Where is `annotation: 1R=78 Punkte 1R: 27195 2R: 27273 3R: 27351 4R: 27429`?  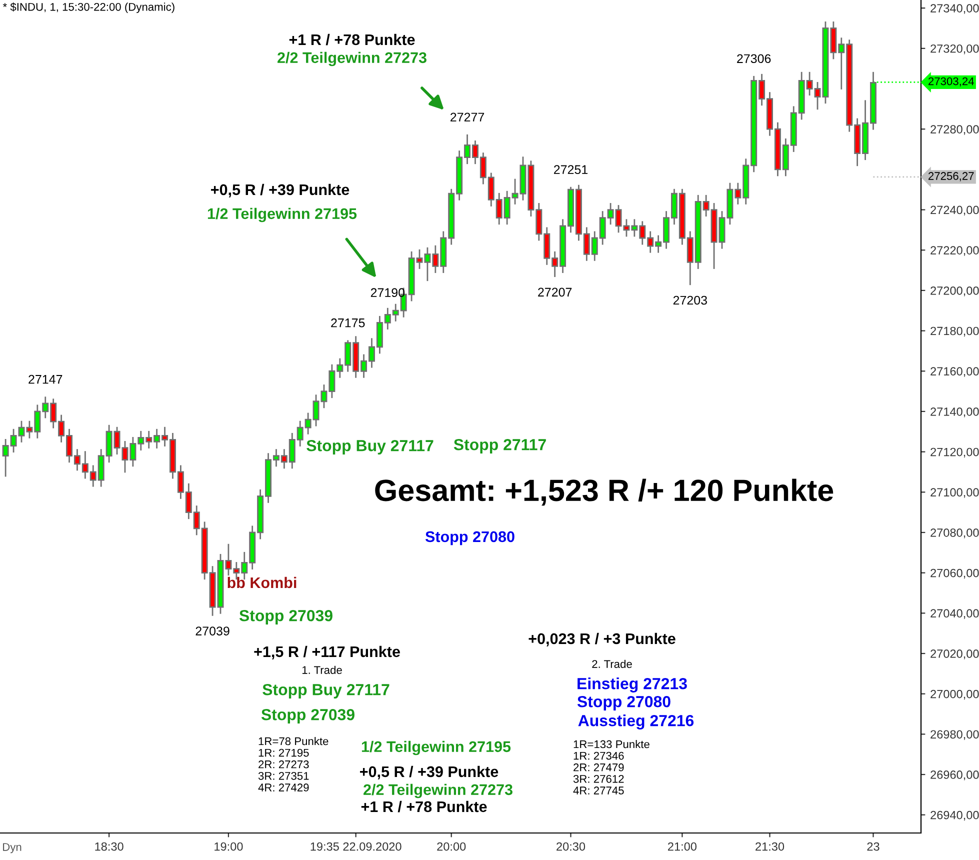 annotation: 1R=78 Punkte 1R: 27195 2R: 27273 3R: 27351 4R: 27429 is located at coordinates (293, 764).